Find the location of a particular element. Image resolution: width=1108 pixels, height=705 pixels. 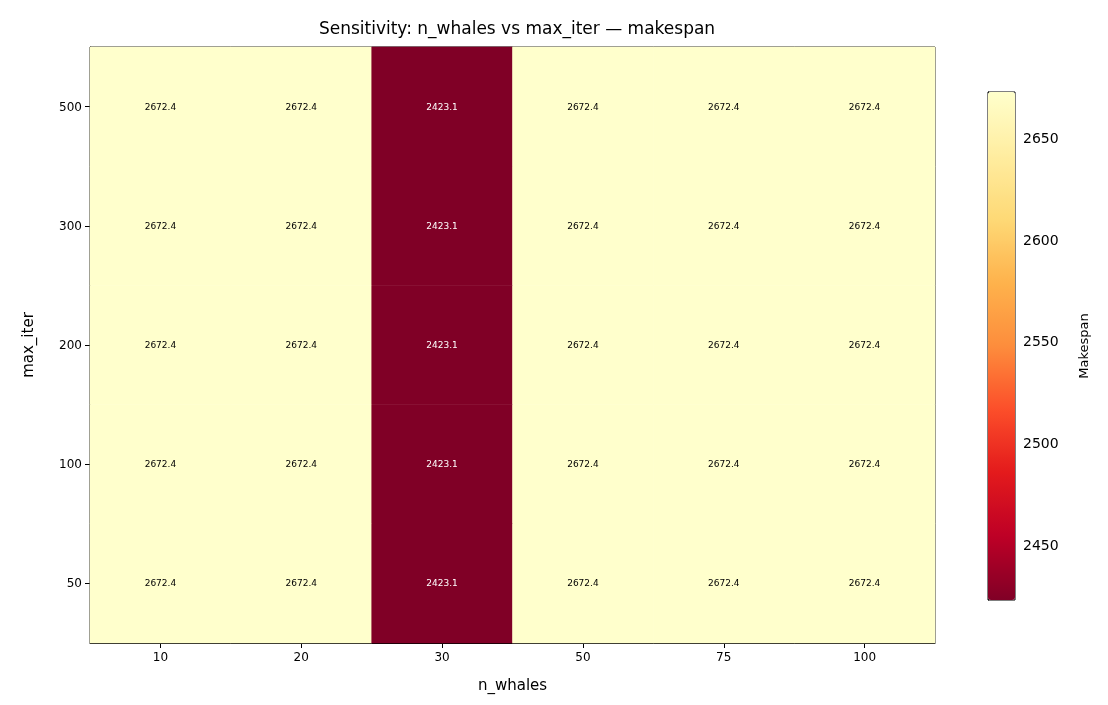

x-tick-label: 100 is located at coordinates (865, 657).